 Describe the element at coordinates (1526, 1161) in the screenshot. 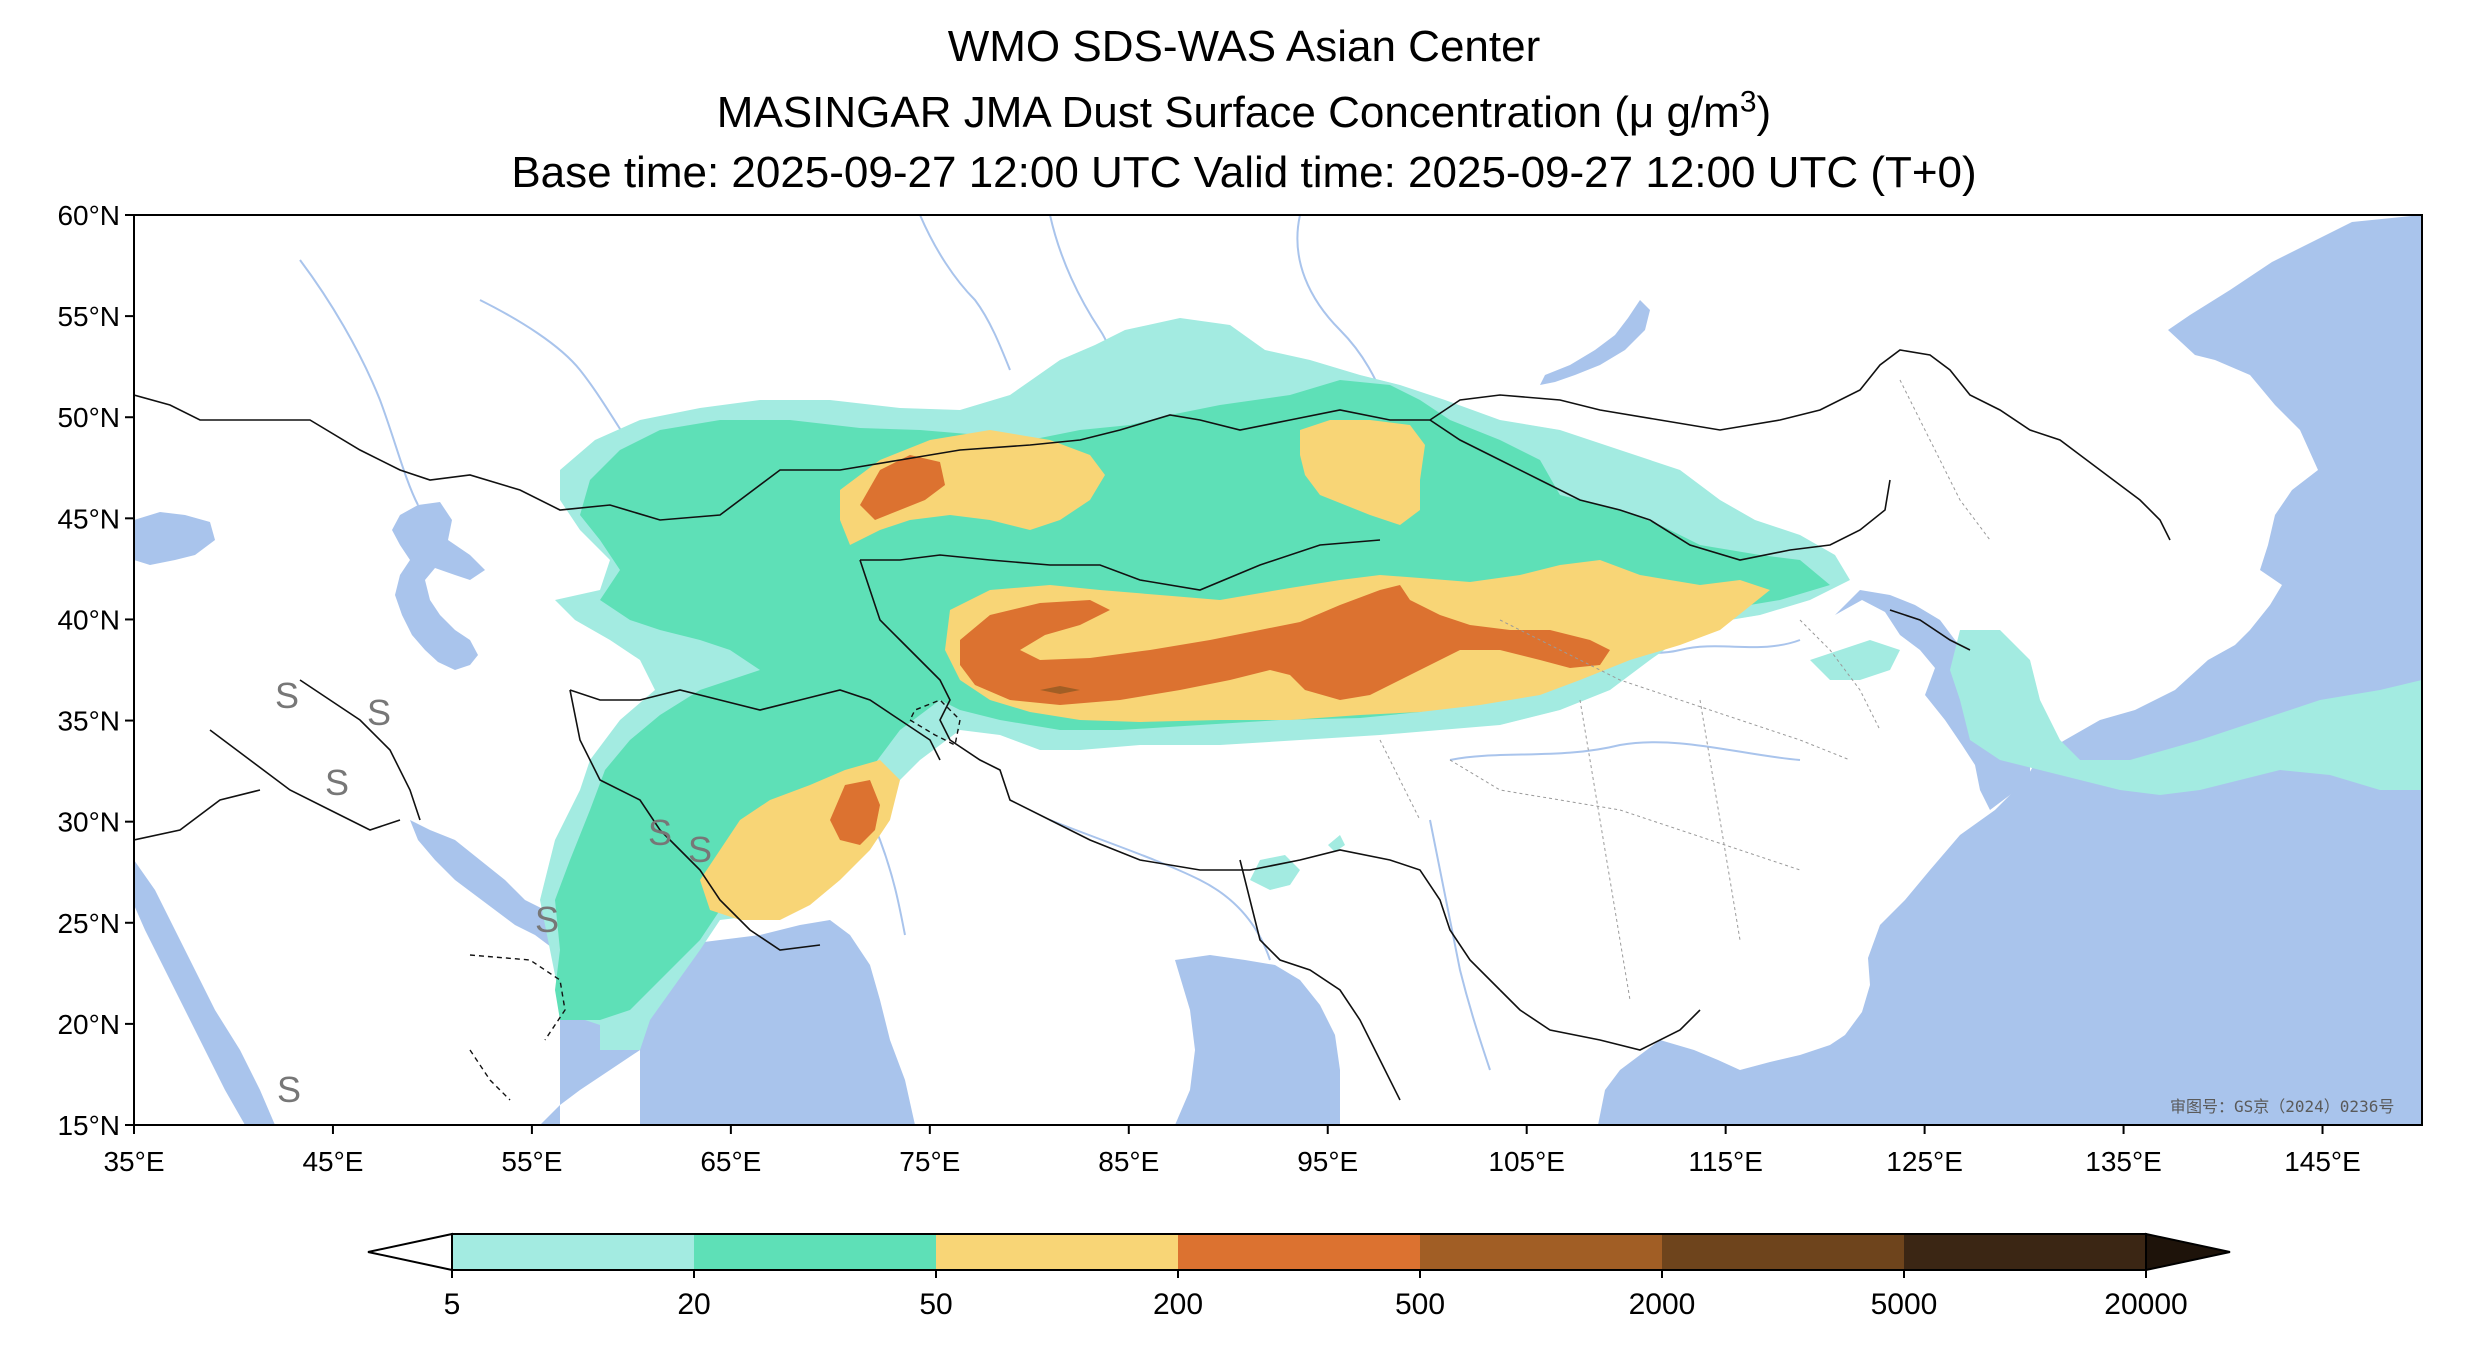

I see `lon-tick-label: 105°E` at that location.